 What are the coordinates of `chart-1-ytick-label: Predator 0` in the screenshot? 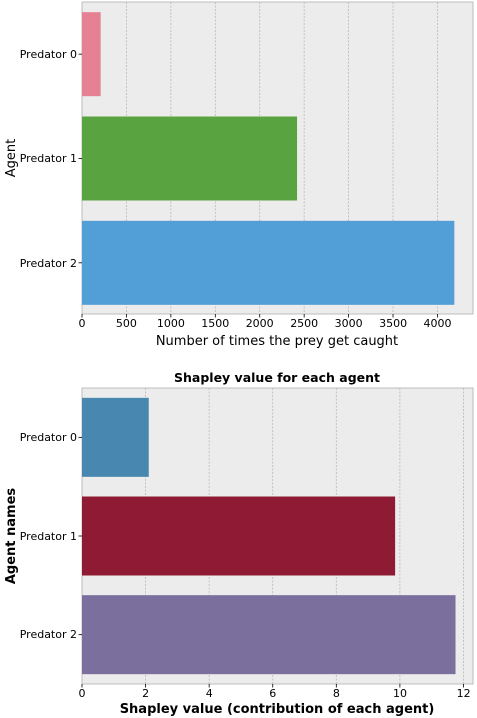 It's located at (48, 54).